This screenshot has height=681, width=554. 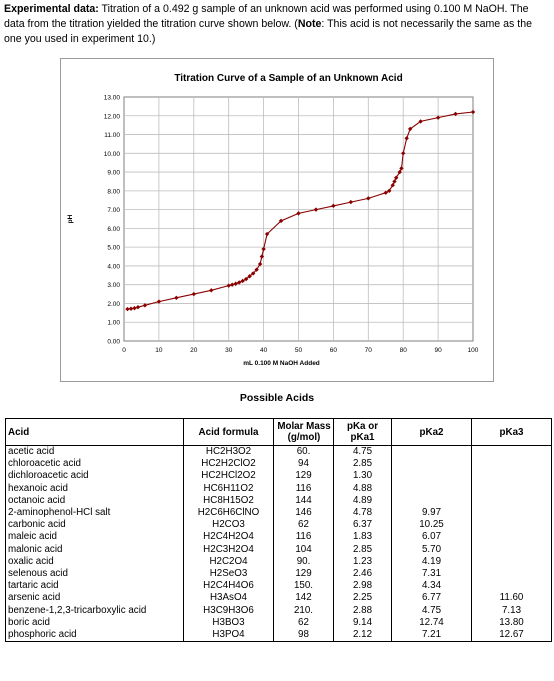 I want to click on pka3-cell: 12.67, so click(x=511, y=635).